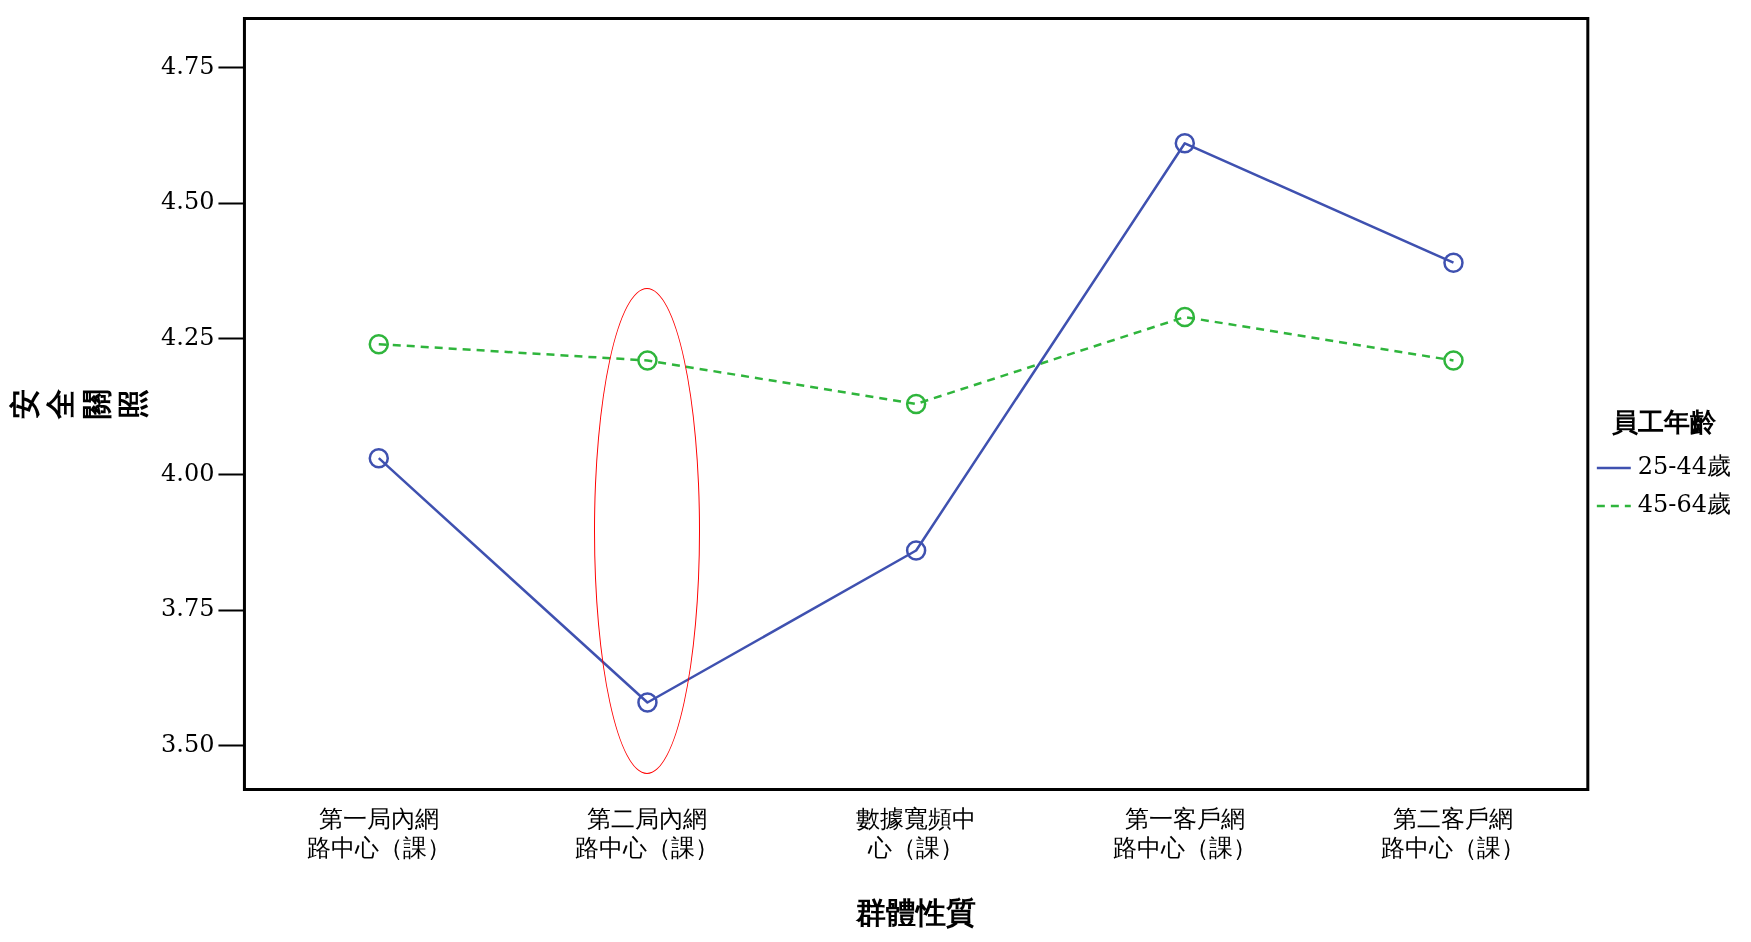 This screenshot has height=942, width=1751. What do you see at coordinates (1684, 504) in the screenshot?
I see `legend-label: 45-64歲` at bounding box center [1684, 504].